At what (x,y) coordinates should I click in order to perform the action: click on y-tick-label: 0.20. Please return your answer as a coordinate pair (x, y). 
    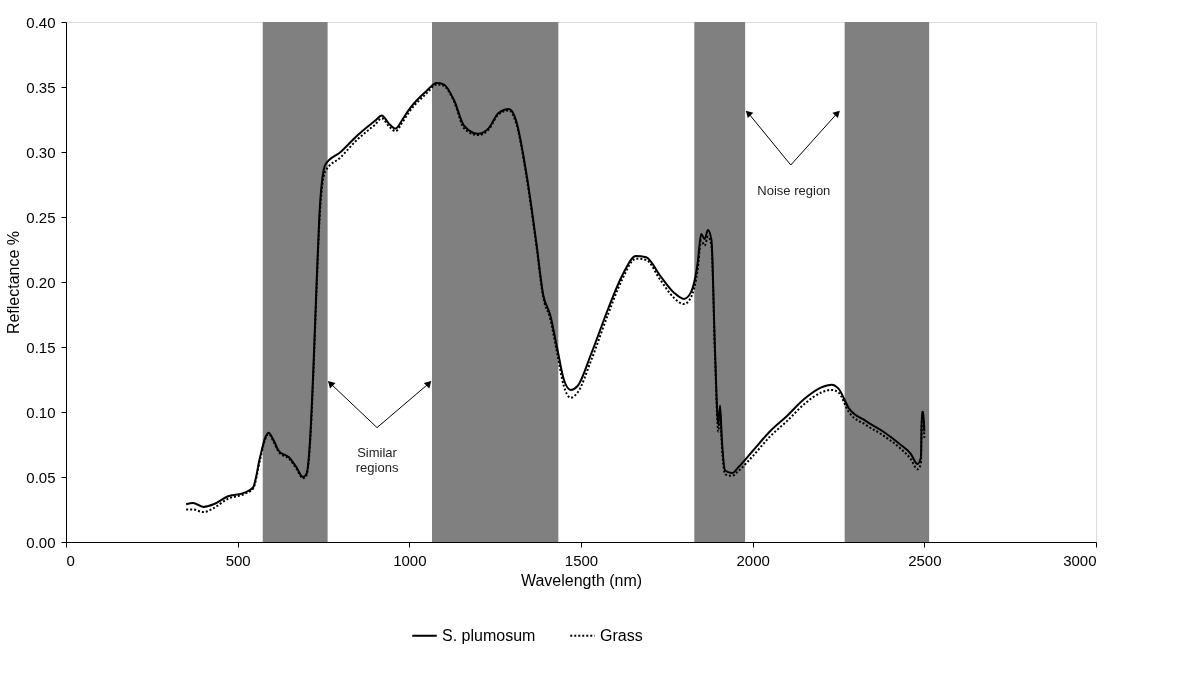
    Looking at the image, I should click on (41, 282).